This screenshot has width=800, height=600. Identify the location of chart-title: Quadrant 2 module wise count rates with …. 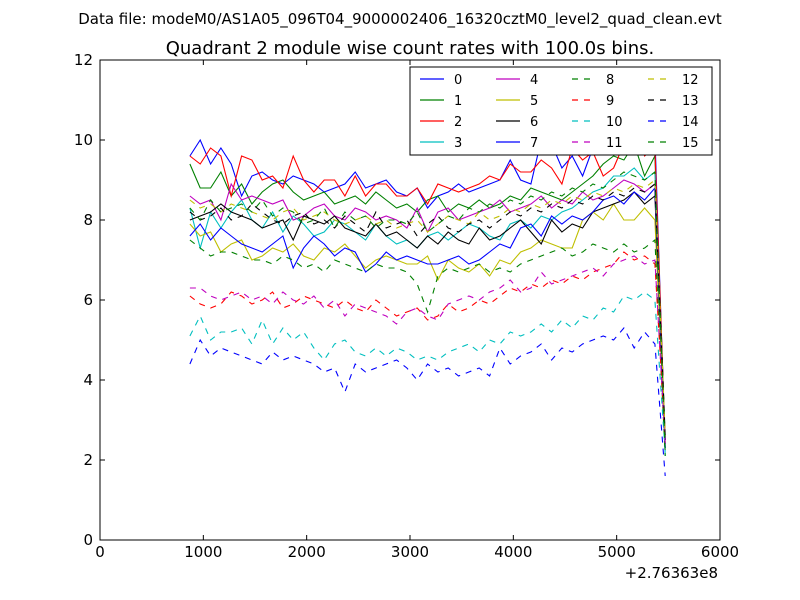
(410, 48).